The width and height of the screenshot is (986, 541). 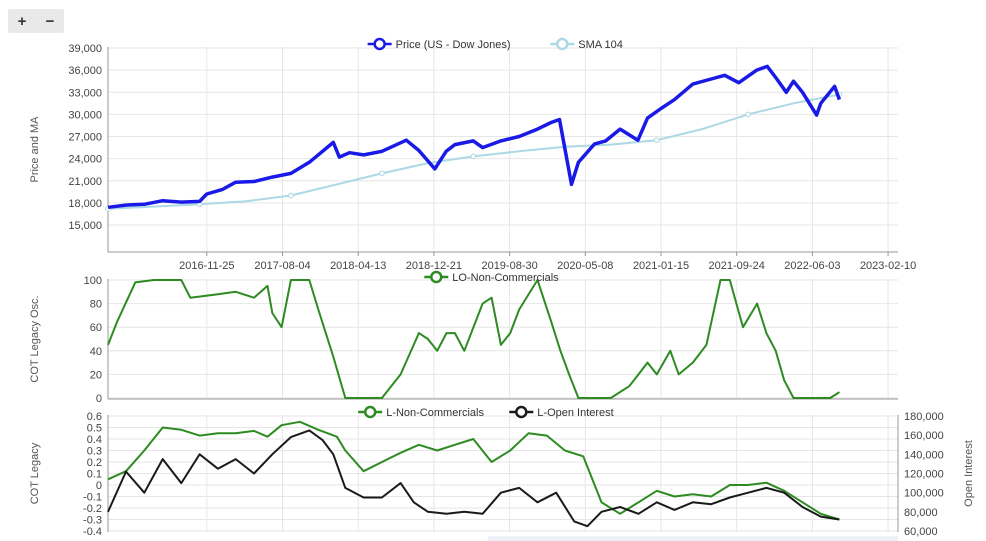 I want to click on range-selector-band, so click(x=693, y=538).